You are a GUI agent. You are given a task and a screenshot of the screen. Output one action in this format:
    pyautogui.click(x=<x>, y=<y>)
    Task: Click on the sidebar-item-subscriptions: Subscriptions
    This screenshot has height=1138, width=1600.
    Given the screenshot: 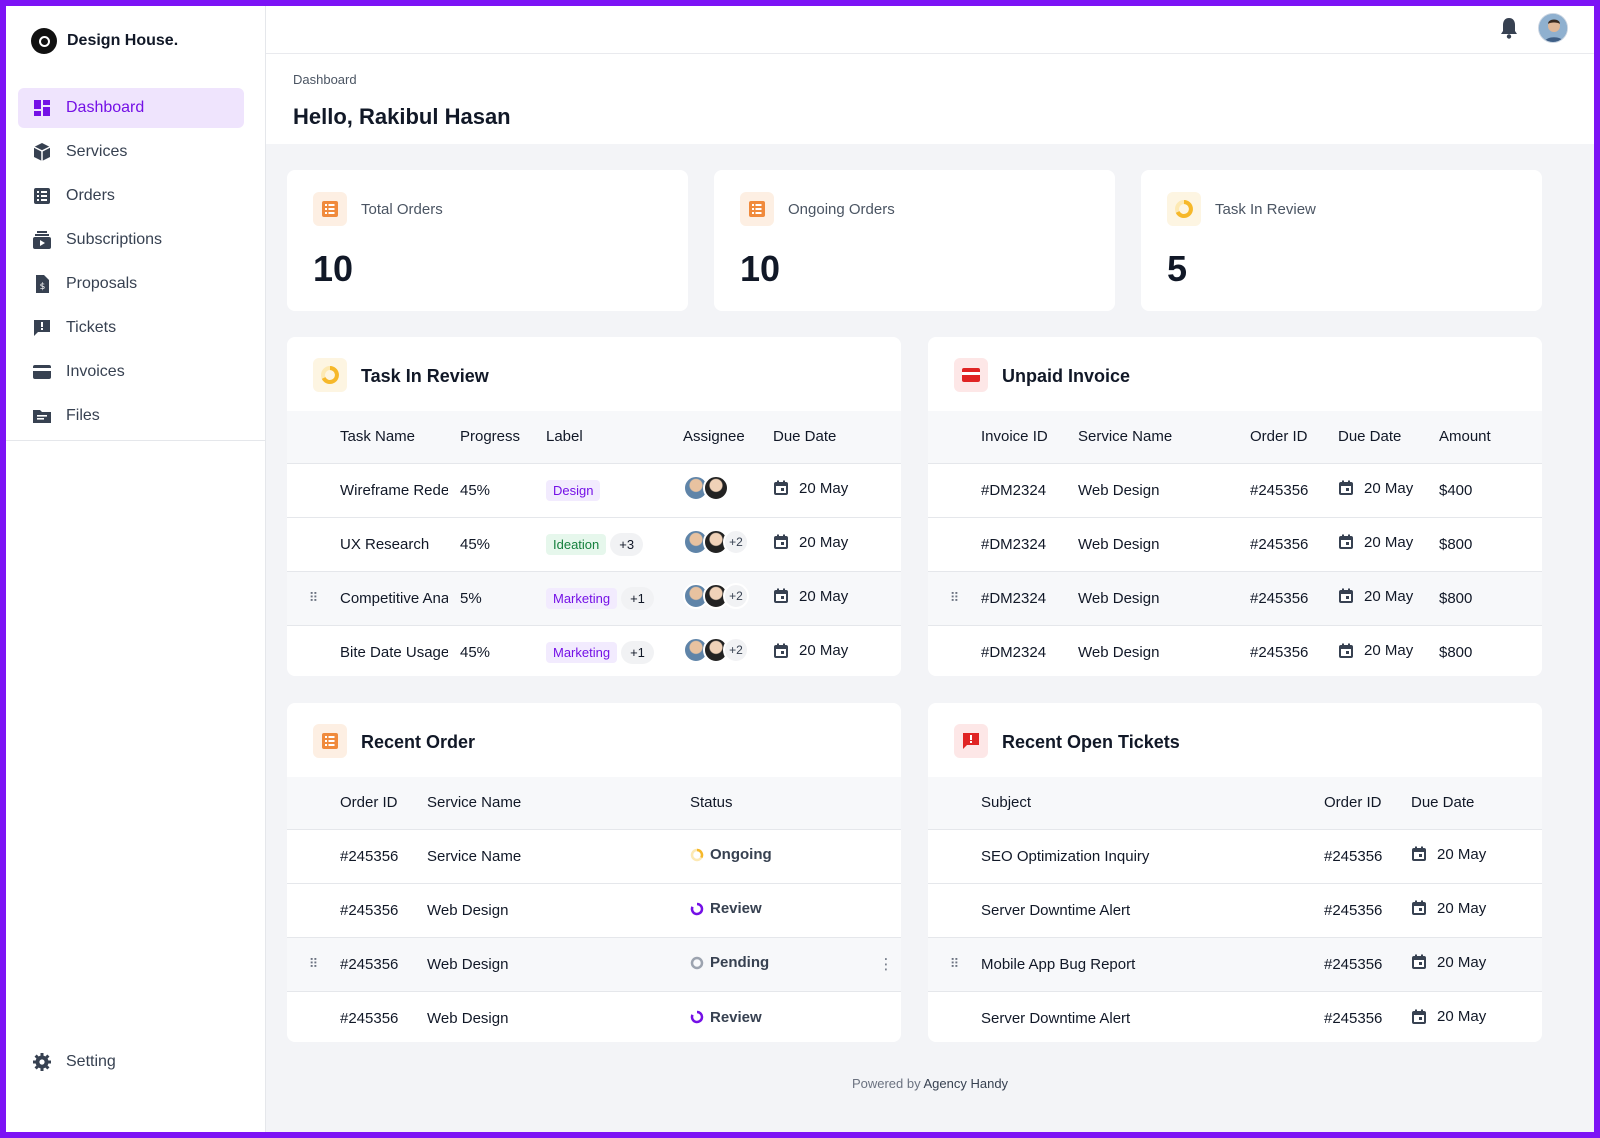 What is the action you would take?
    pyautogui.click(x=131, y=240)
    